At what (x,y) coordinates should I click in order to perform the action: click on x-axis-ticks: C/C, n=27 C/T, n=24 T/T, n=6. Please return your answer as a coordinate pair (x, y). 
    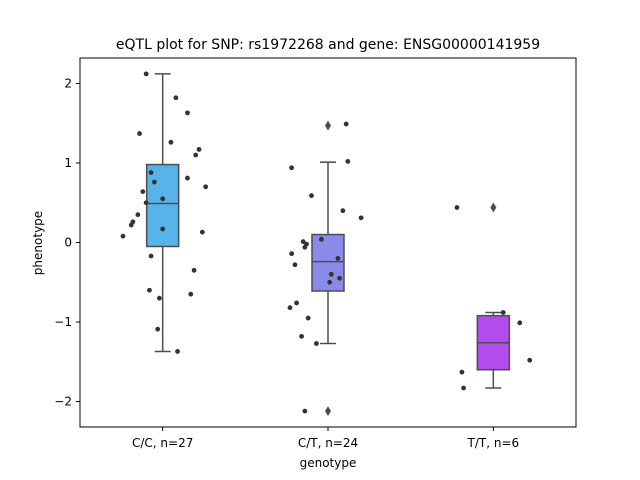
    Looking at the image, I should click on (325, 438).